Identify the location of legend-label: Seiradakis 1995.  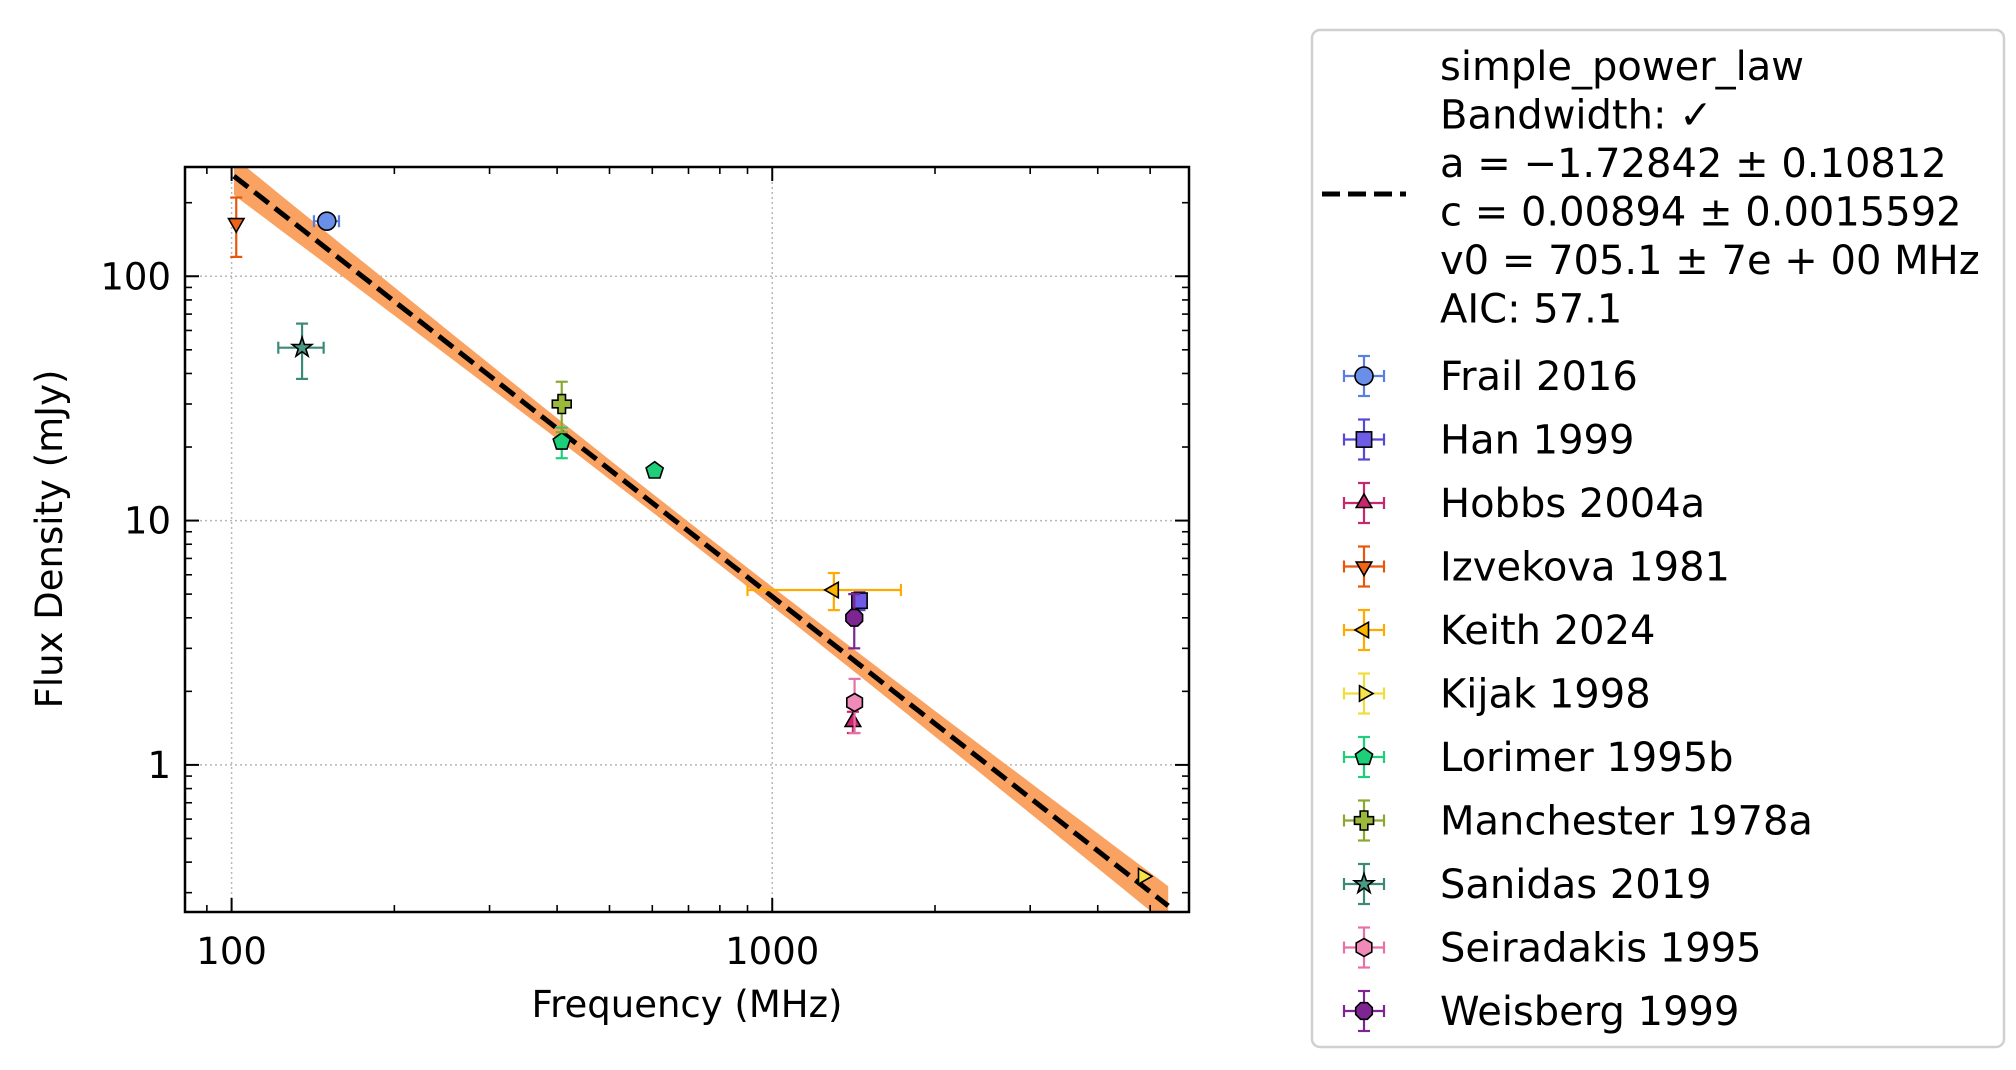
(1601, 949).